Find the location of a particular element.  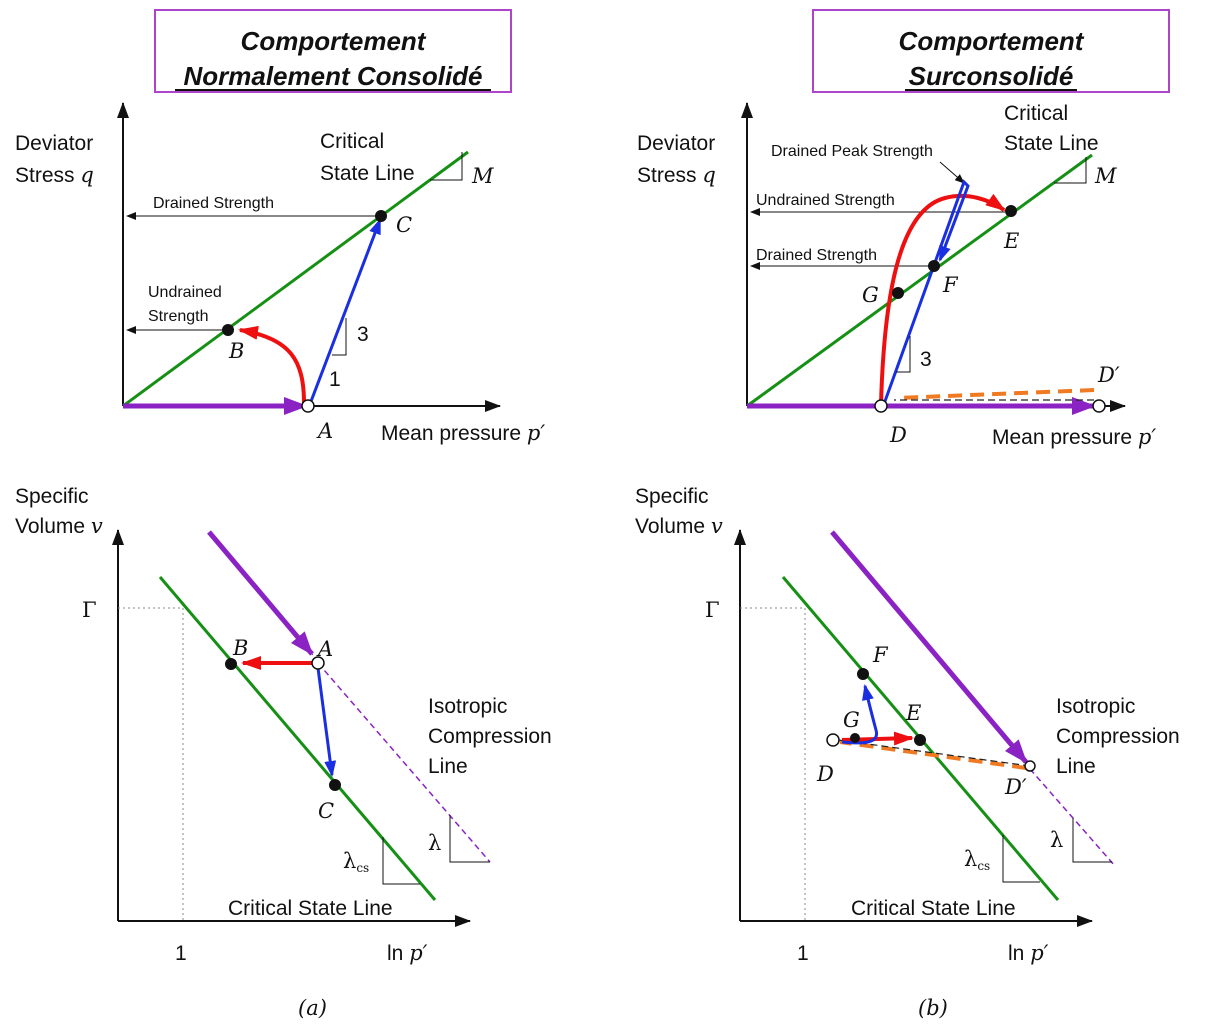

panel-a-title: Comportement Normalement Consolidé is located at coordinates (333, 51).